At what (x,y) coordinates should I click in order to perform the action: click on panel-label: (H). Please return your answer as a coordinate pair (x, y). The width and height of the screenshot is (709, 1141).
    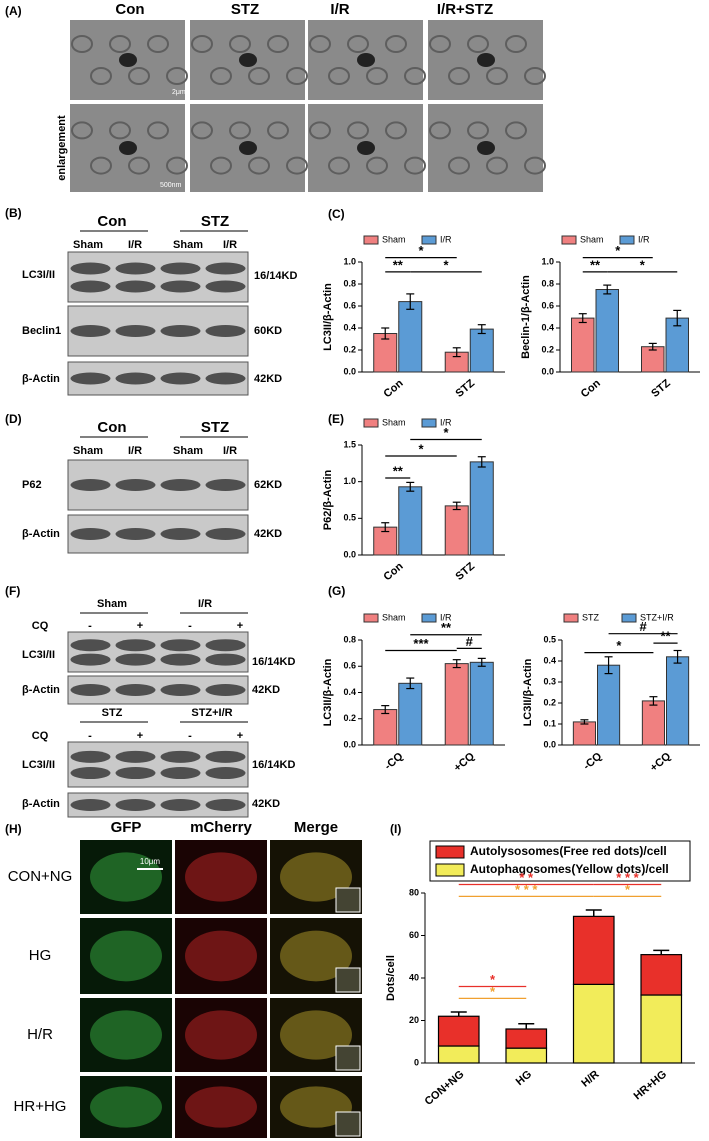
    Looking at the image, I should click on (13, 829).